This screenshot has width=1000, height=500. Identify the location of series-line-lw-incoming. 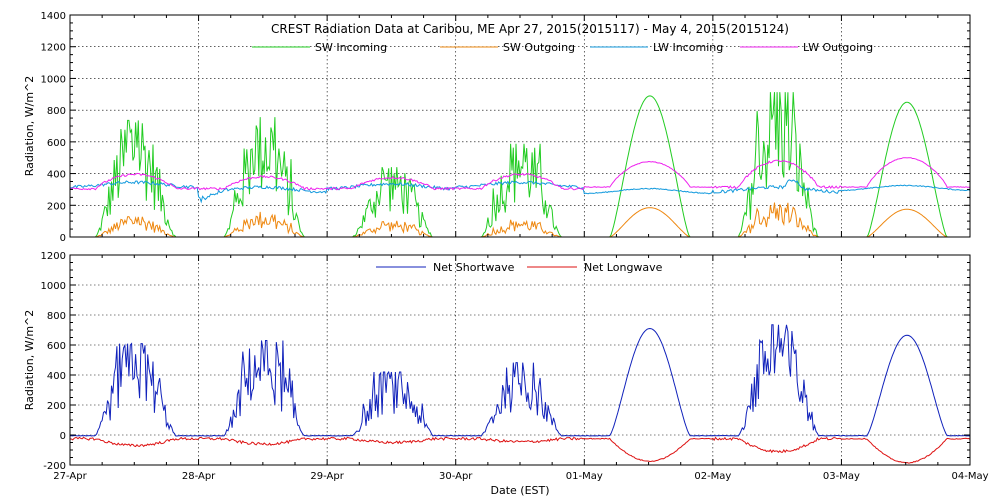
(520, 191).